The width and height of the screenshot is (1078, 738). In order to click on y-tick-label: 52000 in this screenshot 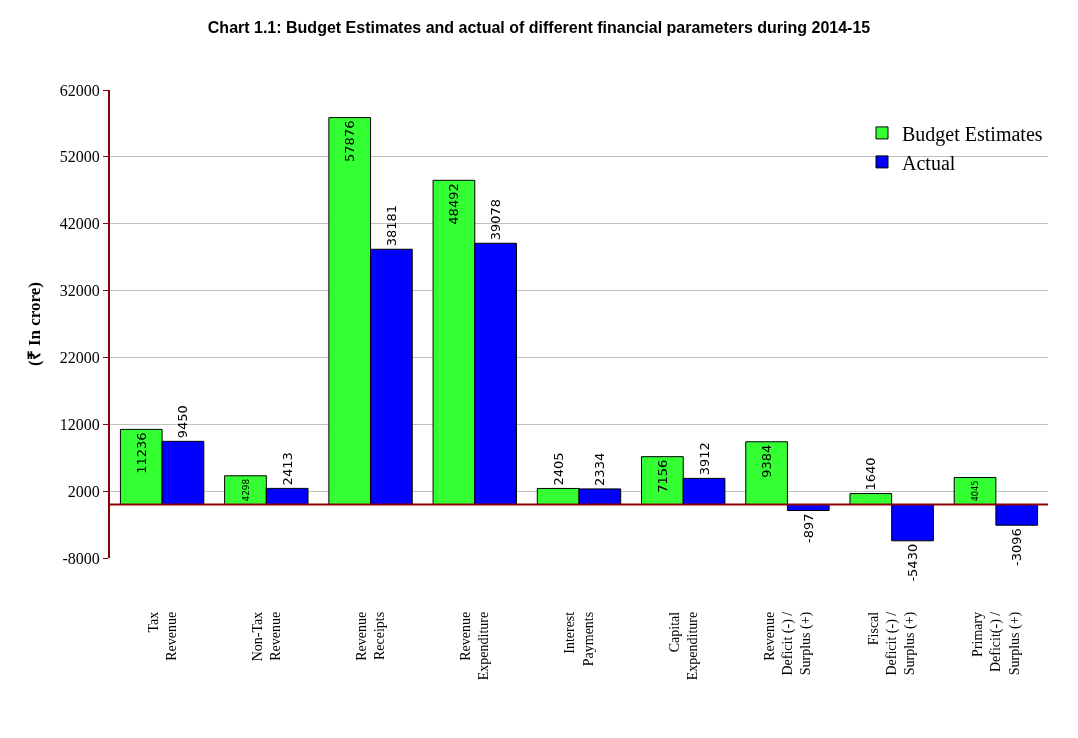, I will do `click(79, 157)`.